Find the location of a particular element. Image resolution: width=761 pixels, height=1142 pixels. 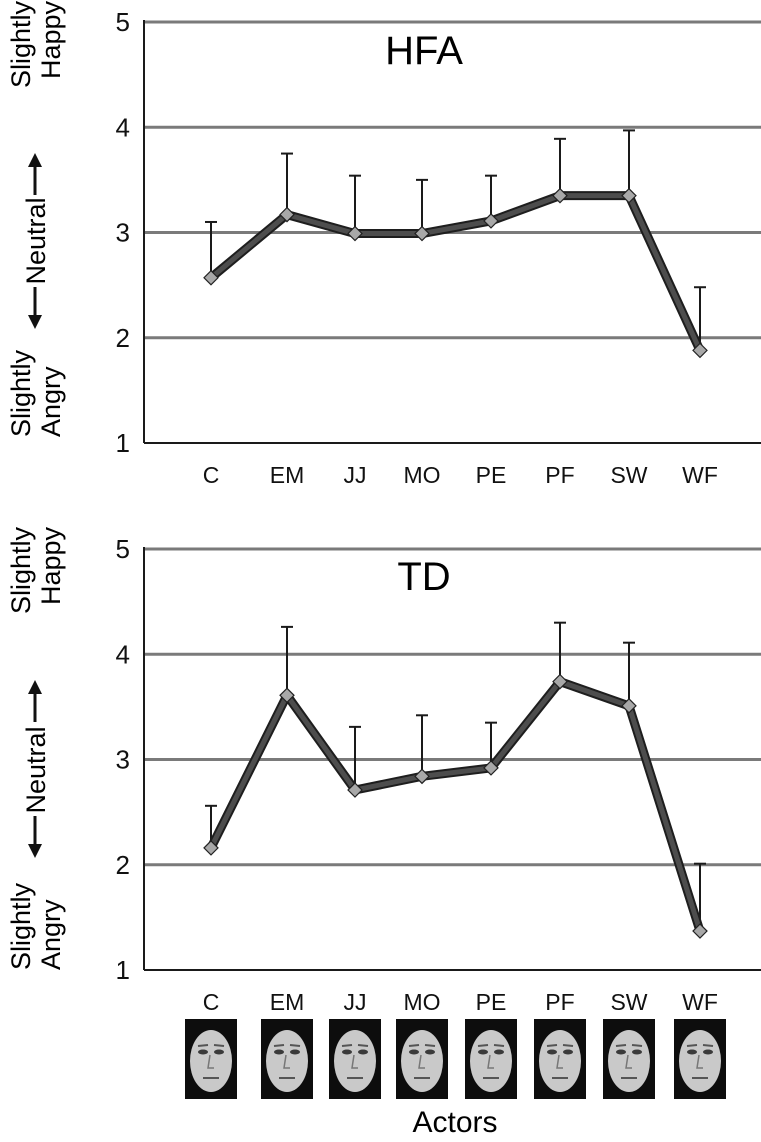

series-line-outline is located at coordinates (455, 805).